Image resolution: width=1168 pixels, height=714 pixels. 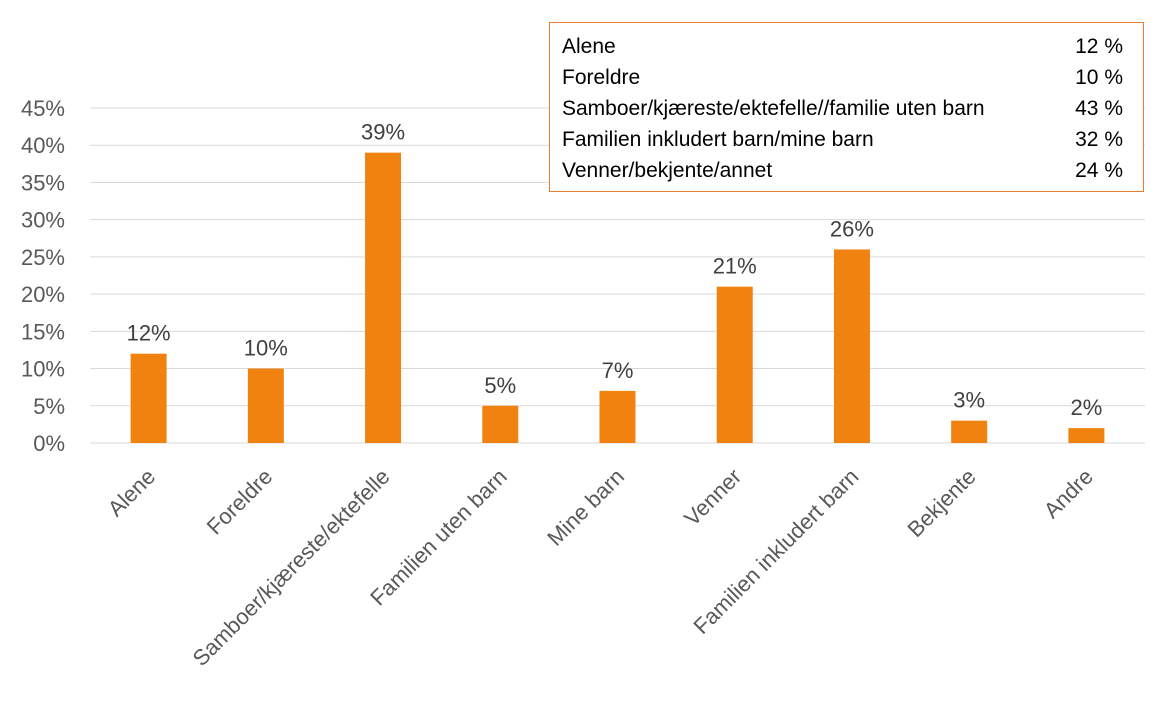 I want to click on summary-row: Familien inkludert barn/mine barn 32 %, so click(x=842, y=139).